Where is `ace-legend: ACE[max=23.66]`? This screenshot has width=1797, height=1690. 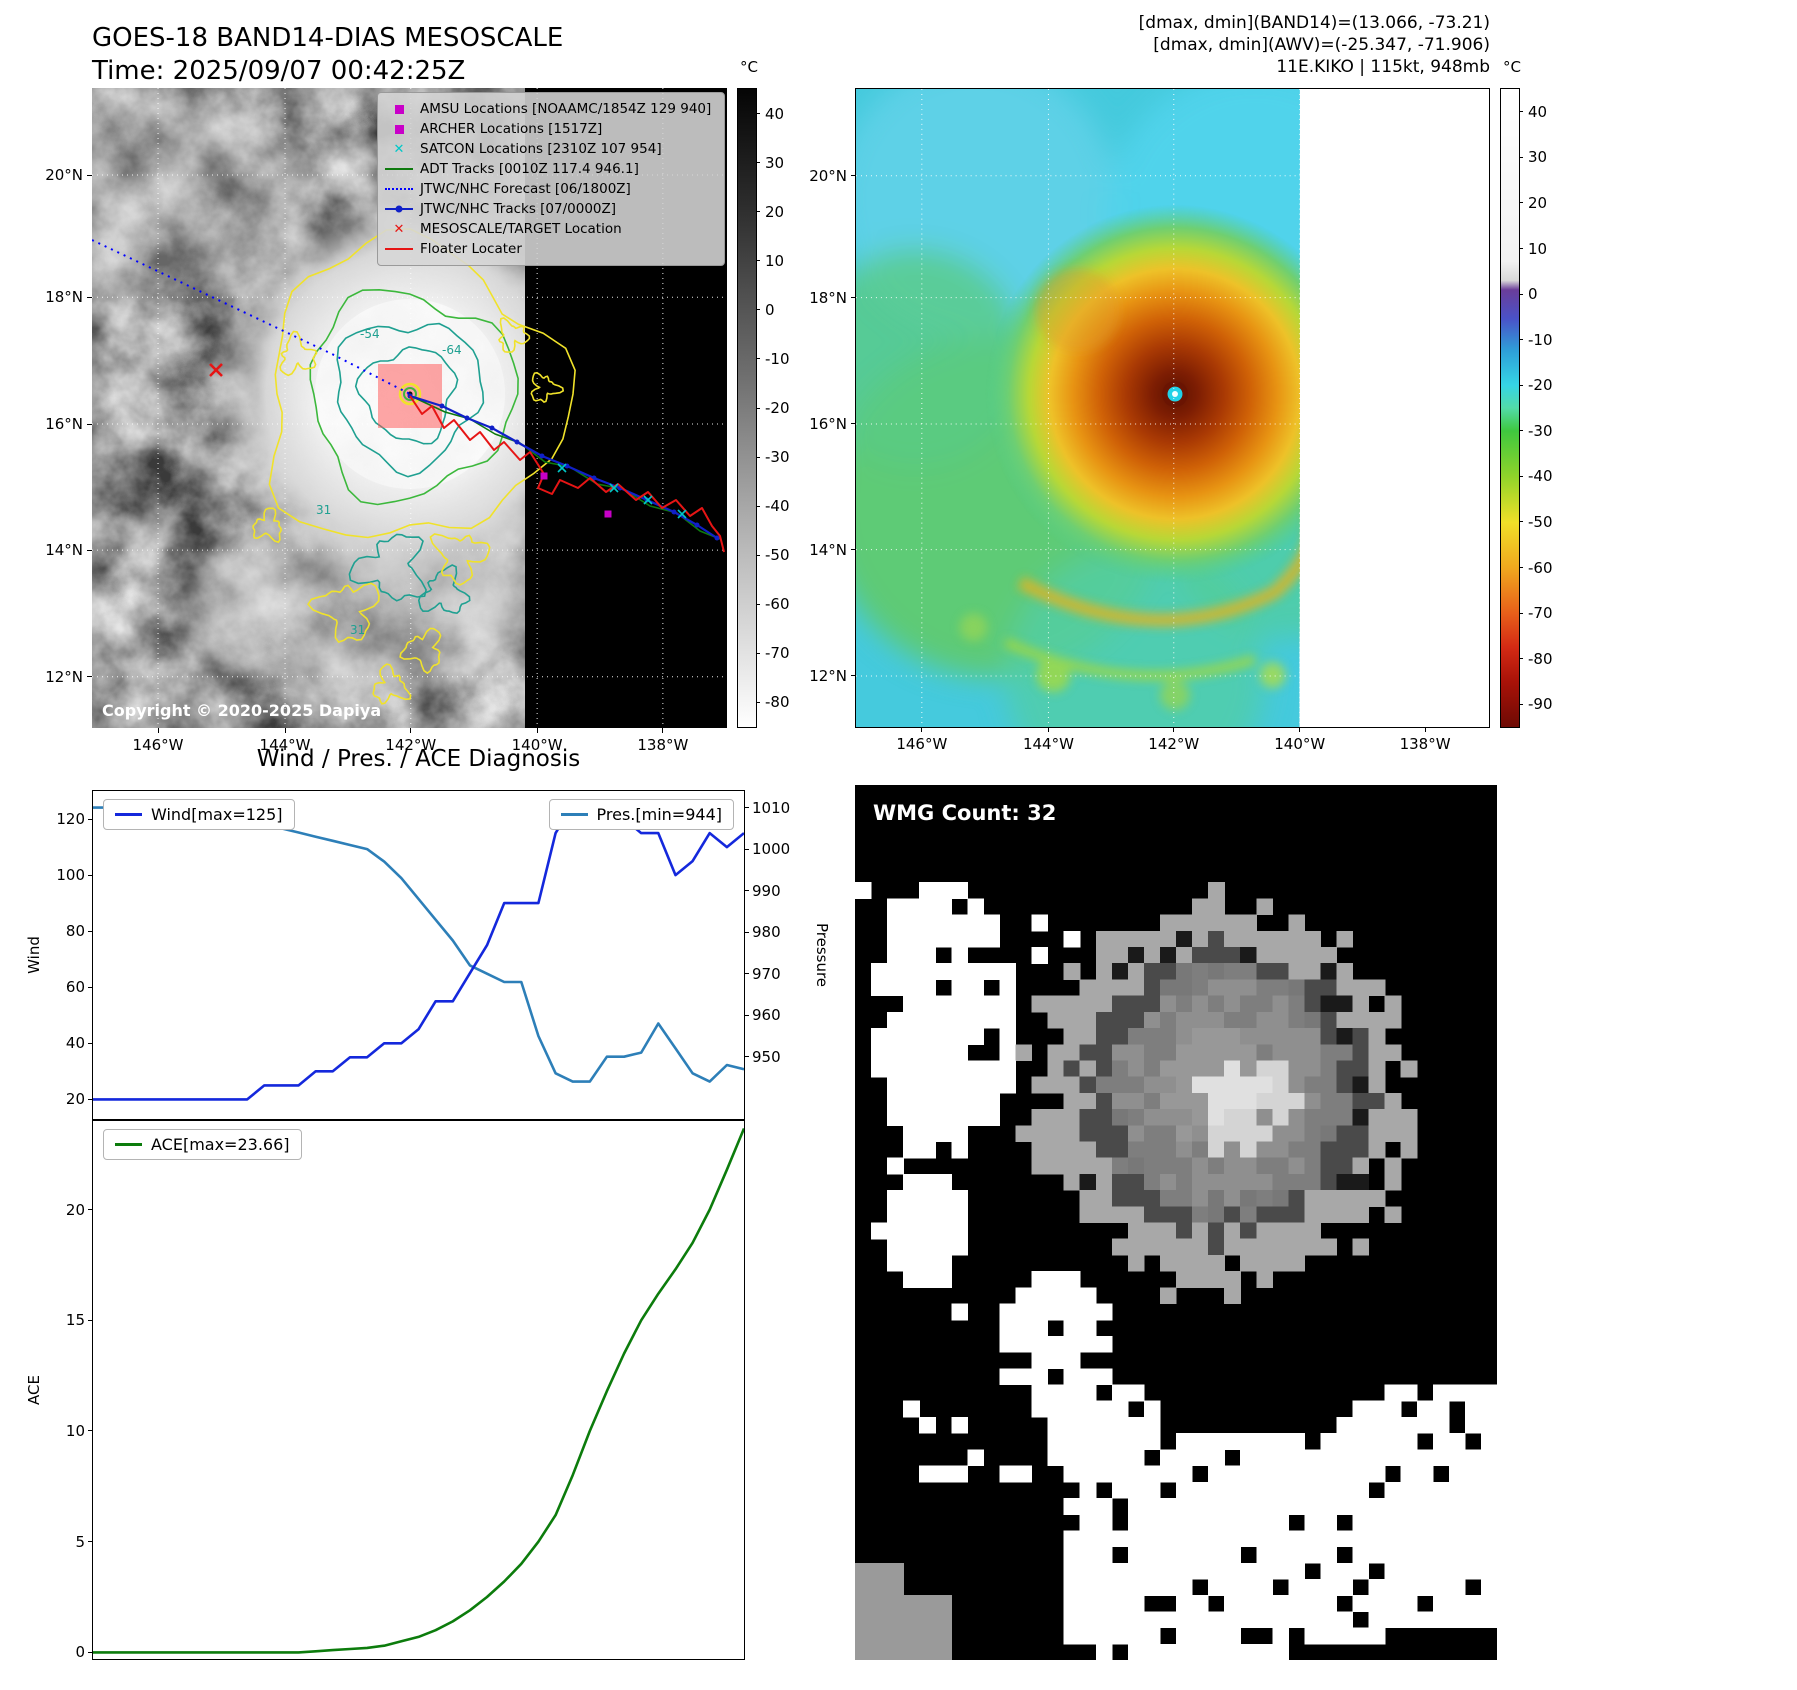 ace-legend: ACE[max=23.66] is located at coordinates (202, 1144).